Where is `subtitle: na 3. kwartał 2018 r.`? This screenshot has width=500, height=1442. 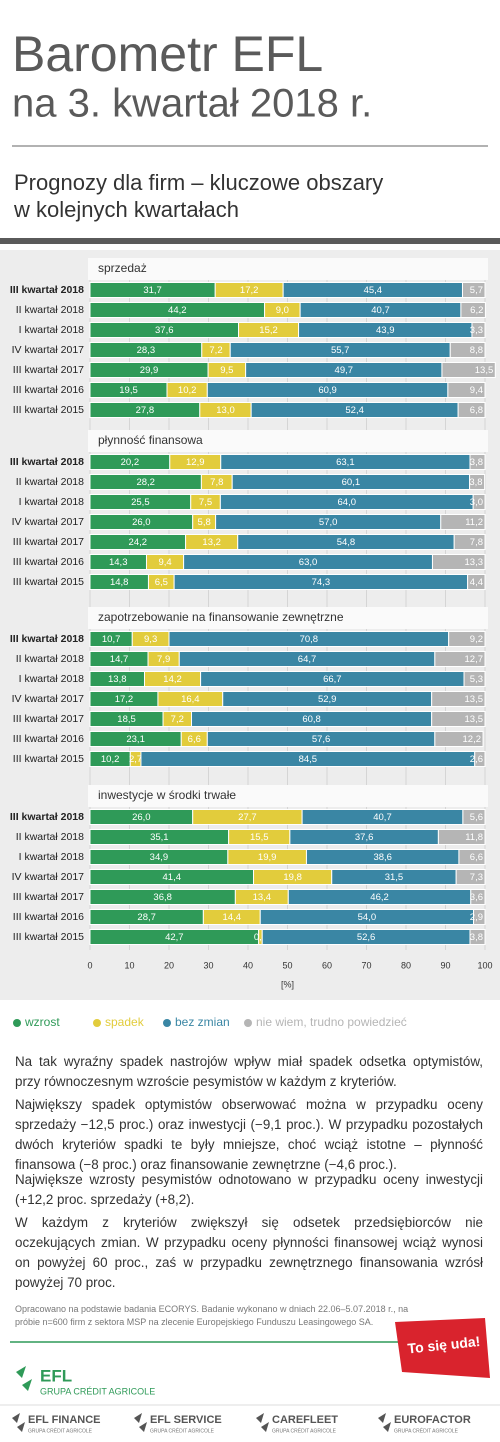
subtitle: na 3. kwartał 2018 r. is located at coordinates (192, 104).